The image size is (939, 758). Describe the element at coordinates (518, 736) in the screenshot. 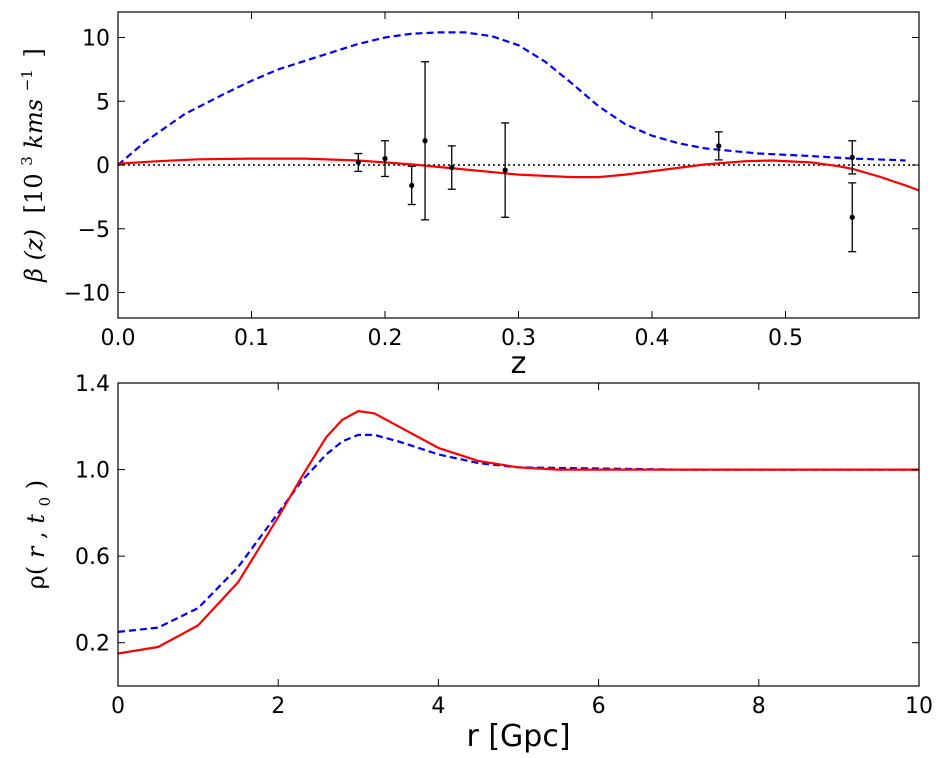

I see `bottom-x-axis-label: r [Gpc]` at that location.